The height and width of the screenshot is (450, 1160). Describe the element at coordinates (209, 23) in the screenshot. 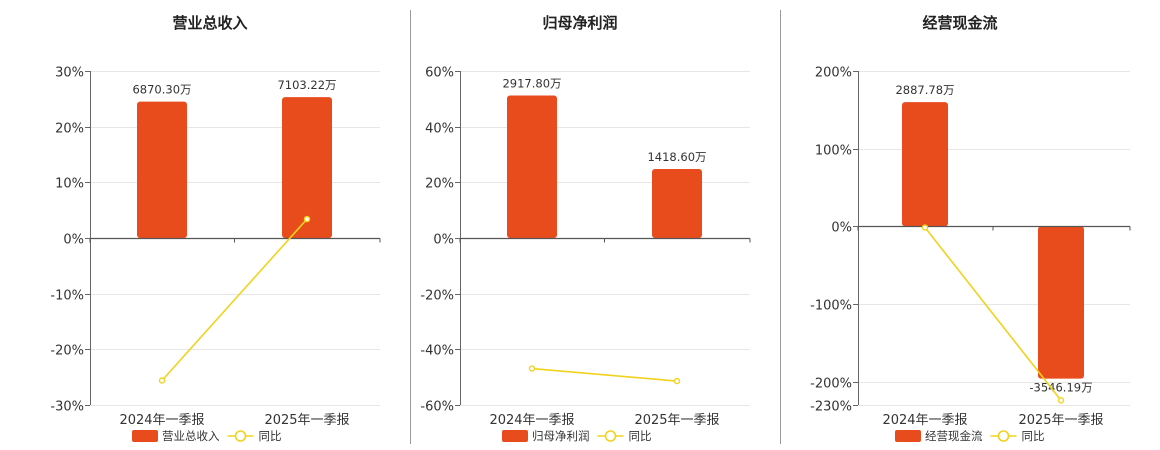

I see `chart-title: 营业总收入` at that location.